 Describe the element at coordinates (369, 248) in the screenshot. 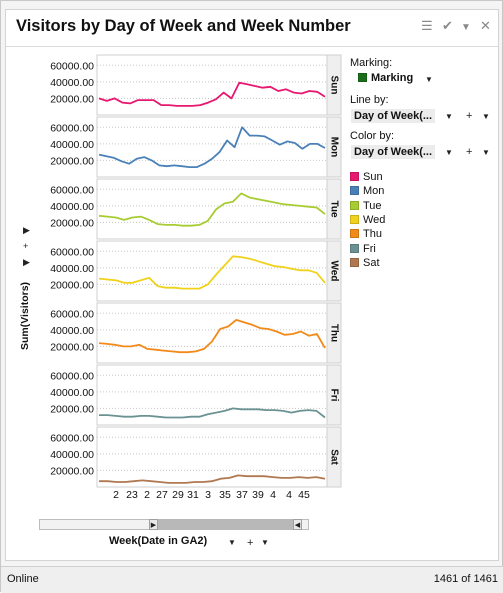

I see `legend-label: Fri` at that location.